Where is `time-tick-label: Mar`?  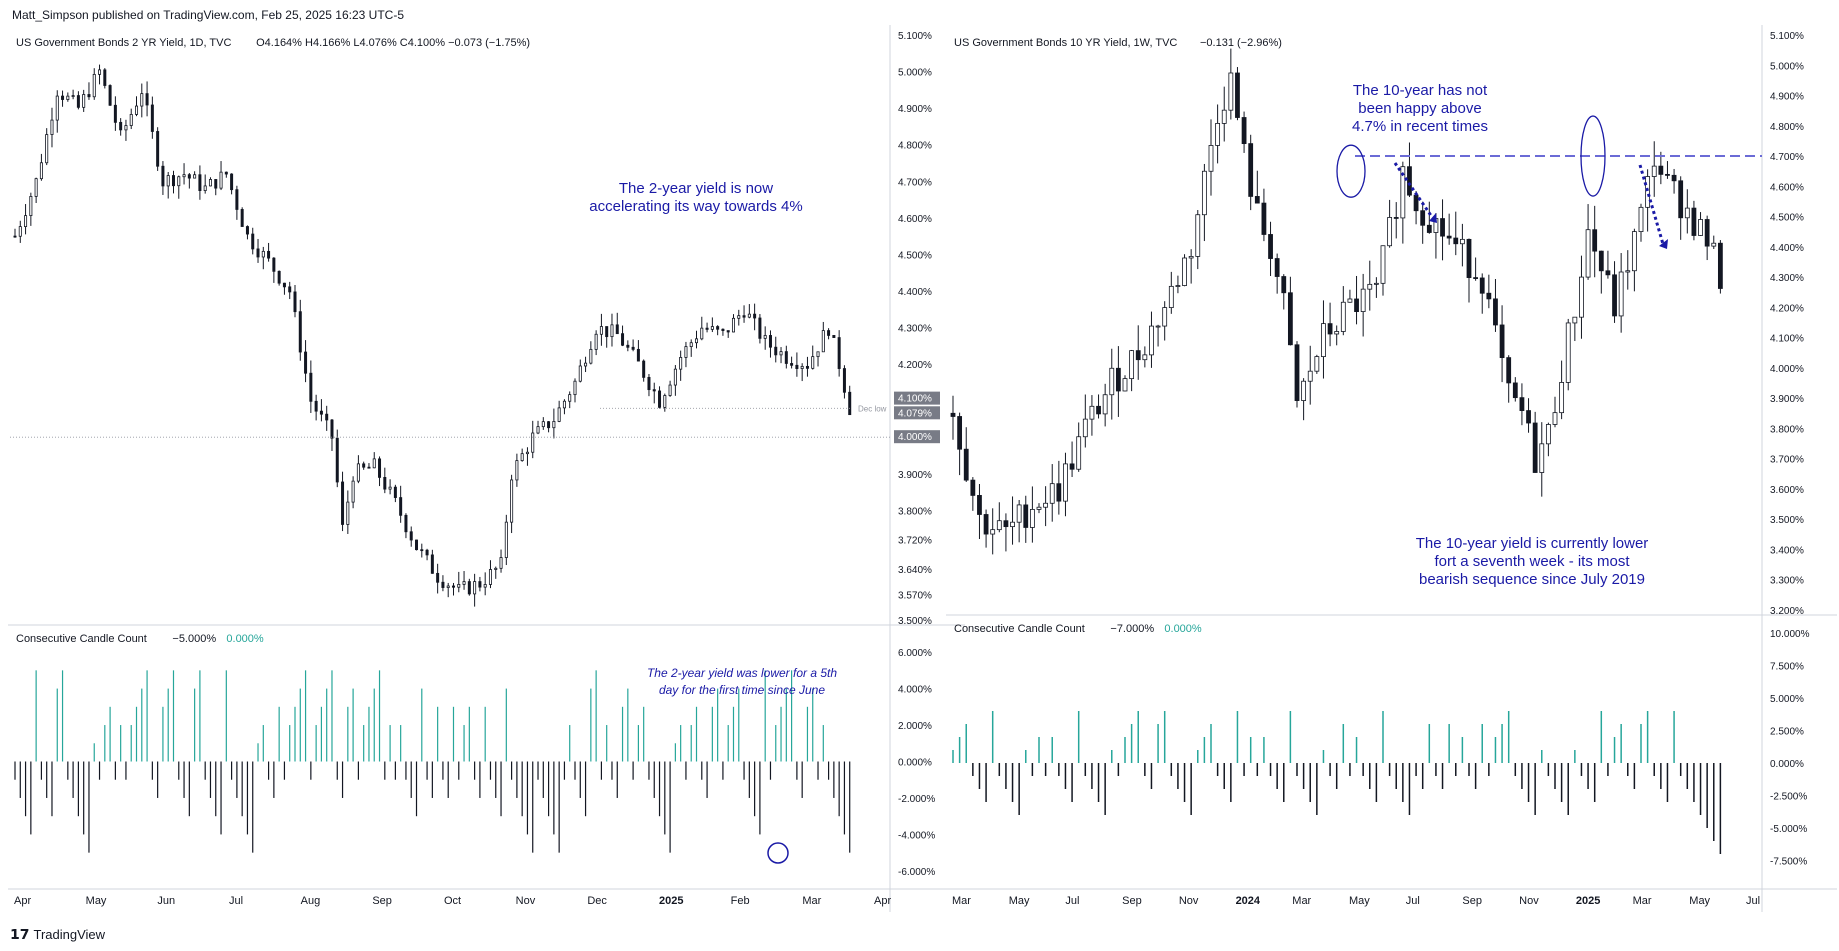 time-tick-label: Mar is located at coordinates (811, 901).